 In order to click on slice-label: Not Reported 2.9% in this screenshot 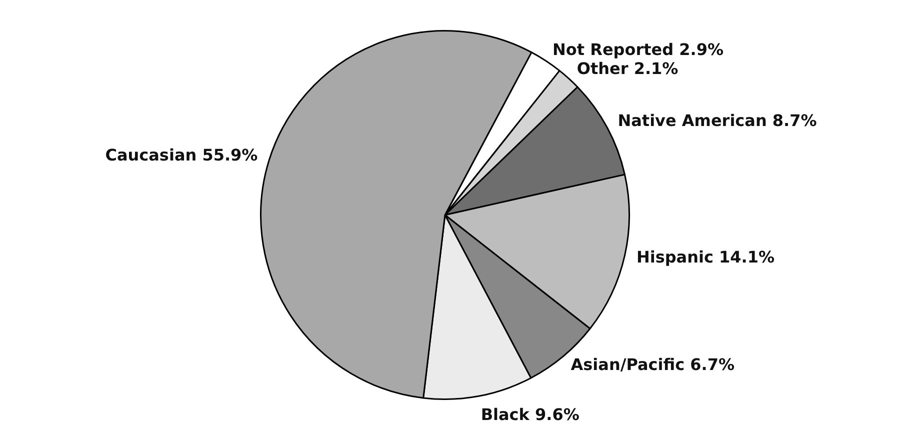, I will do `click(638, 49)`.